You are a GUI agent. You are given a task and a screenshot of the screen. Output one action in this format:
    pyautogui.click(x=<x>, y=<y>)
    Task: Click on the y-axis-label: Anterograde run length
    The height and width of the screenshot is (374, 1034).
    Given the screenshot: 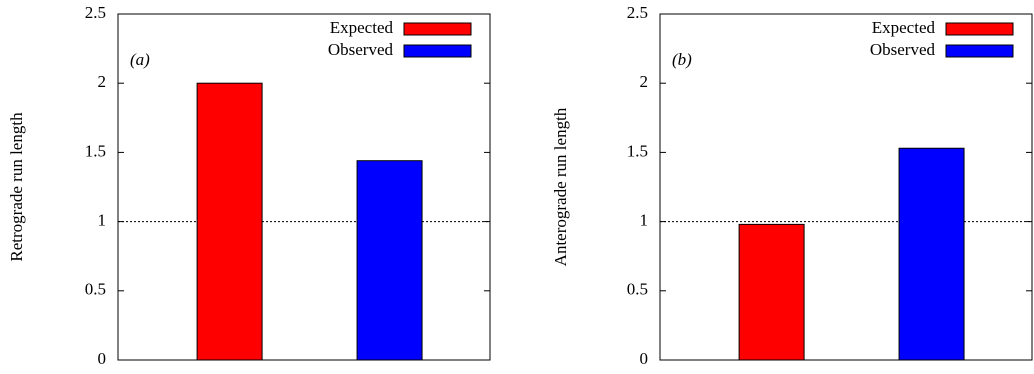 What is the action you would take?
    pyautogui.click(x=560, y=186)
    